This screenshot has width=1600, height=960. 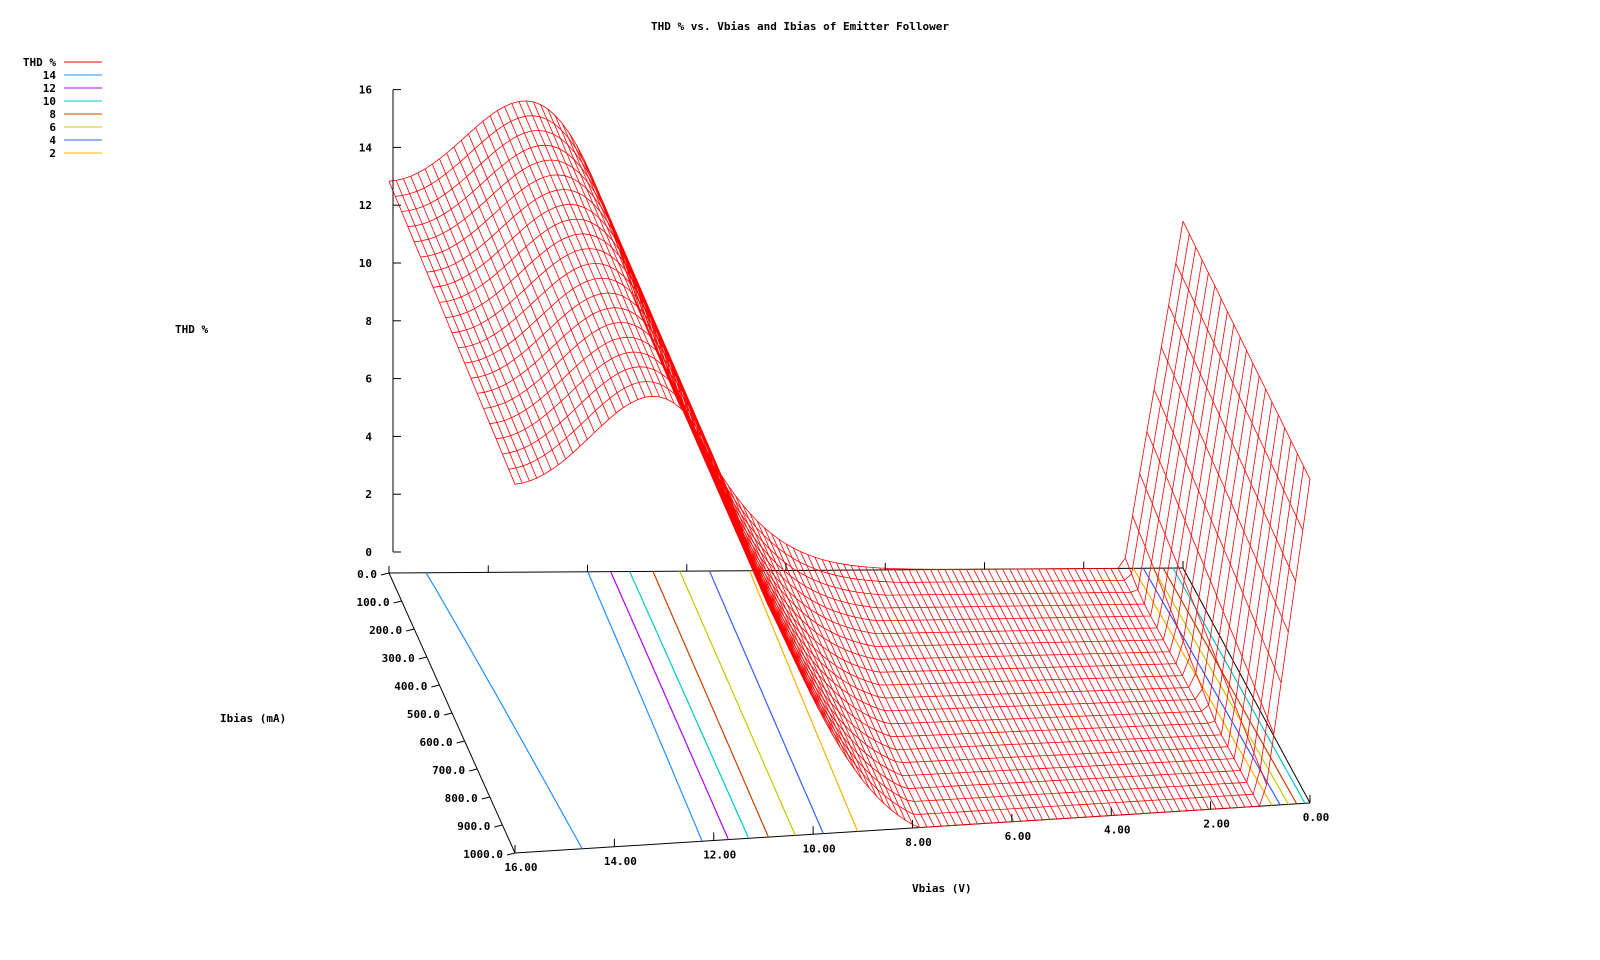 I want to click on legend-entry-14: 14, so click(x=50, y=75).